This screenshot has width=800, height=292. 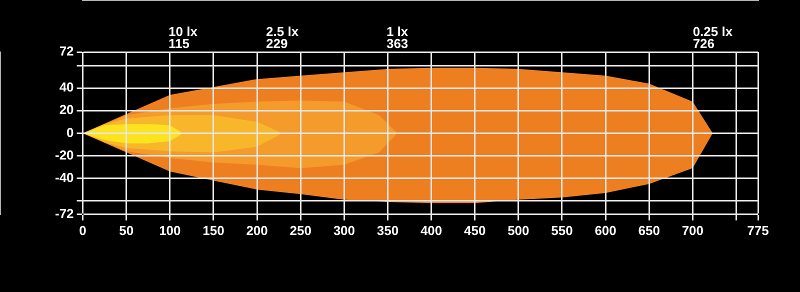 What do you see at coordinates (519, 230) in the screenshot?
I see `x-tick-label: 500` at bounding box center [519, 230].